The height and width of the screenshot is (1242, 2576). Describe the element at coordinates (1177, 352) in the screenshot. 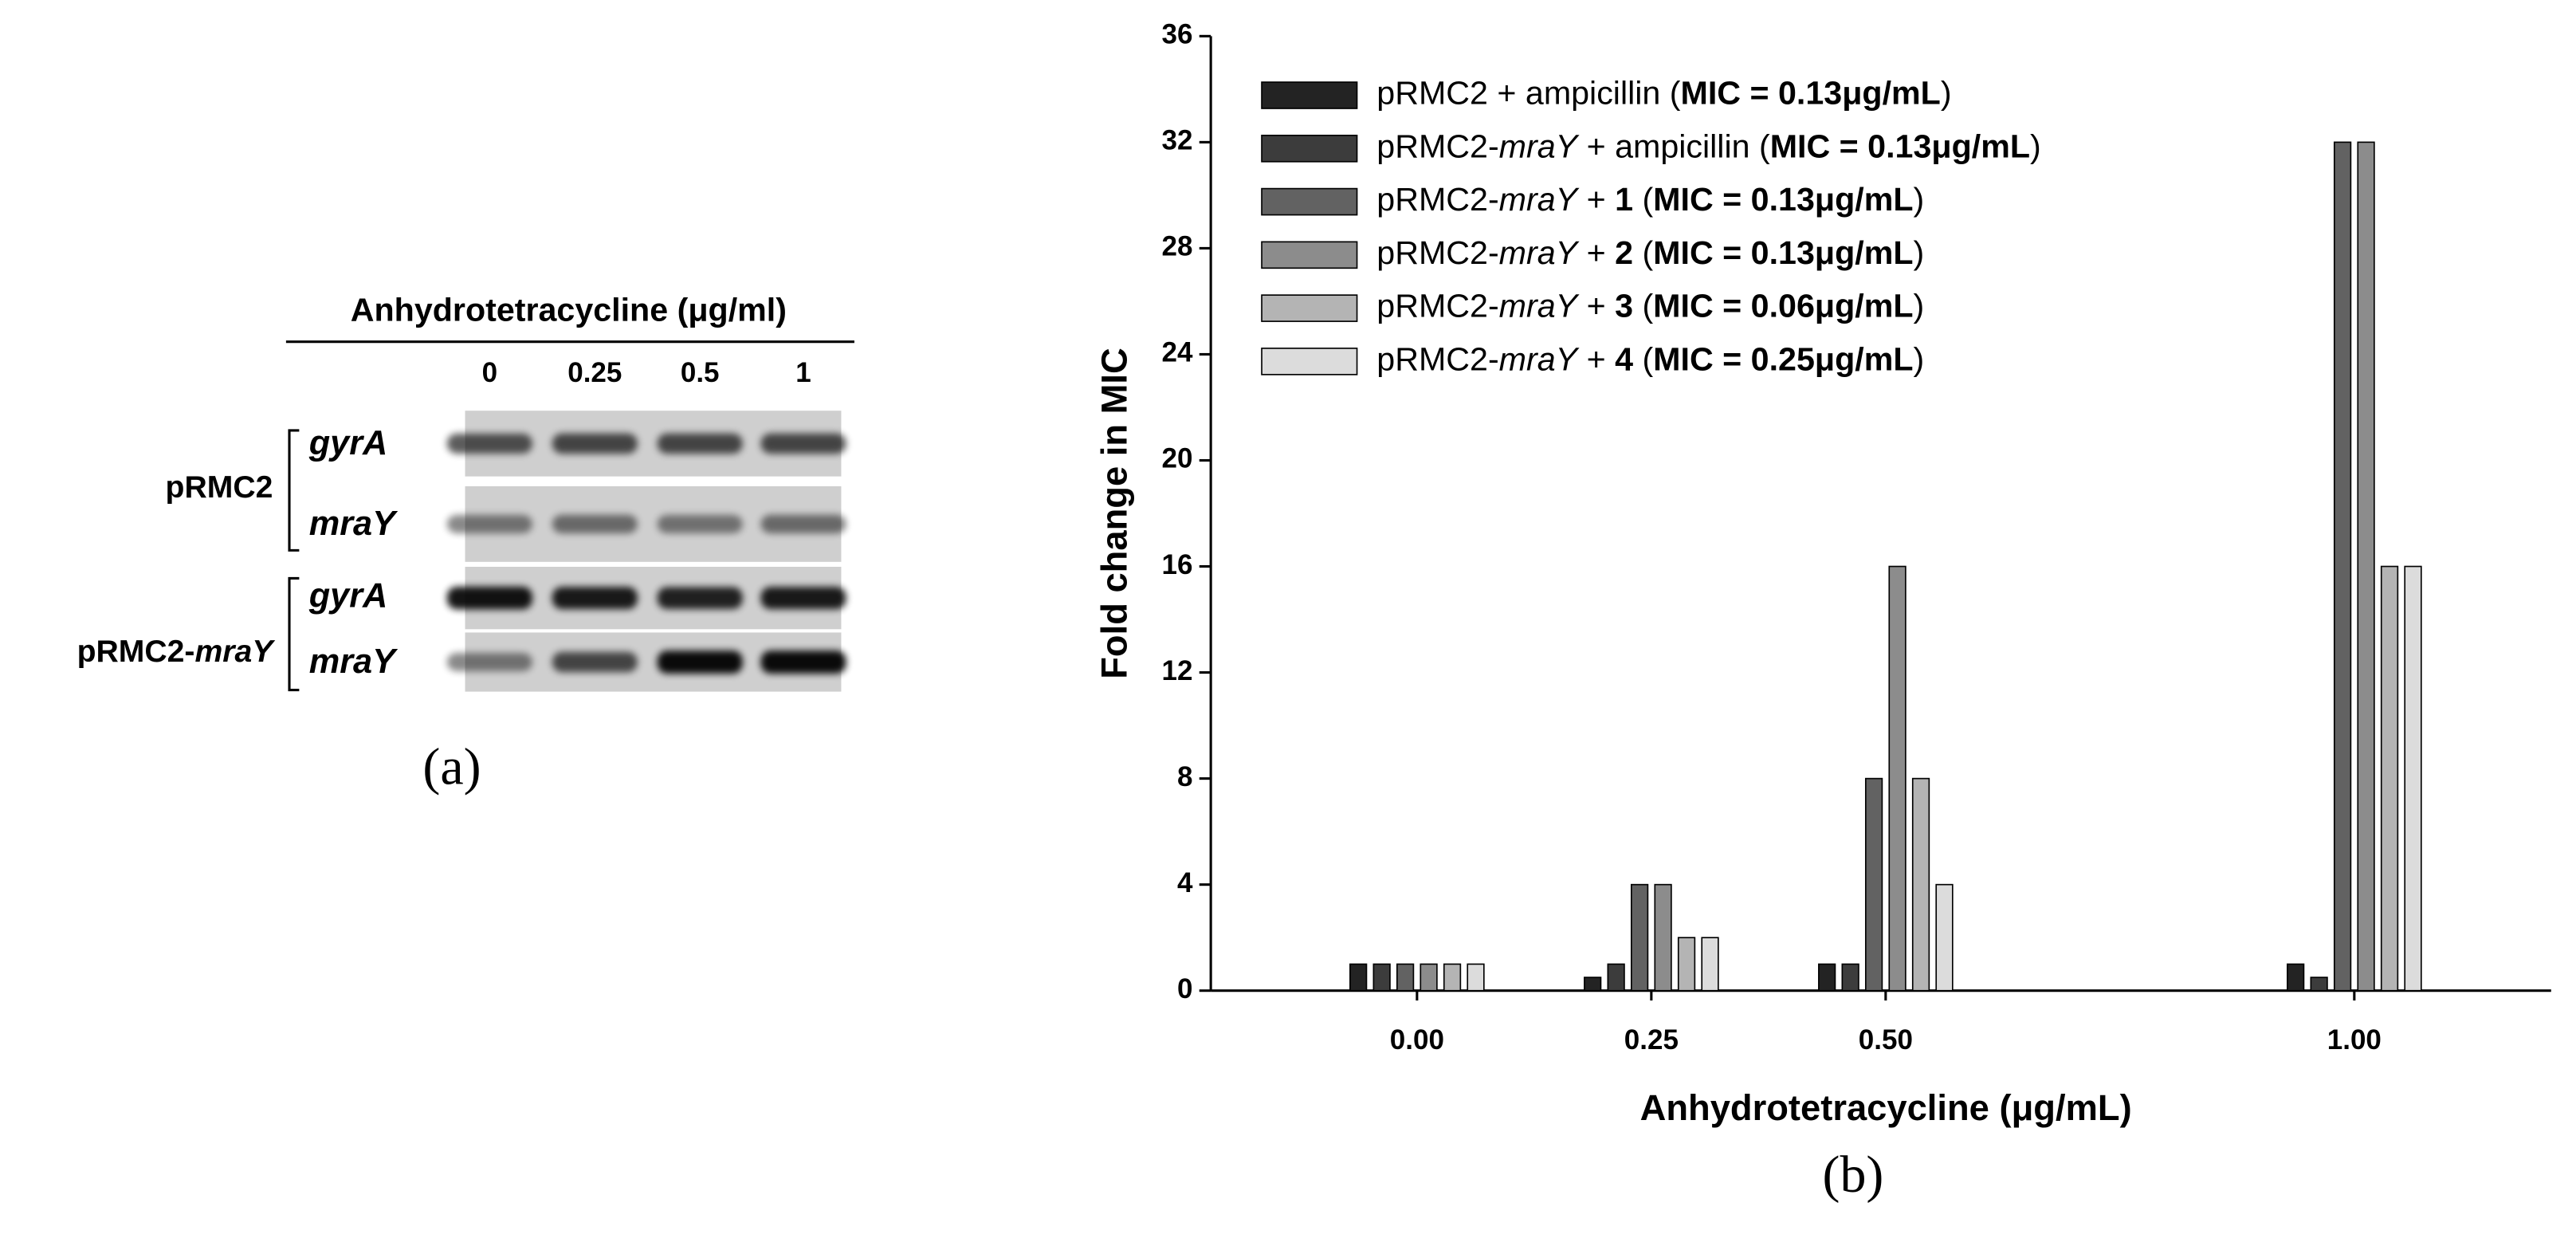

I see `y-tick-label: 24` at that location.